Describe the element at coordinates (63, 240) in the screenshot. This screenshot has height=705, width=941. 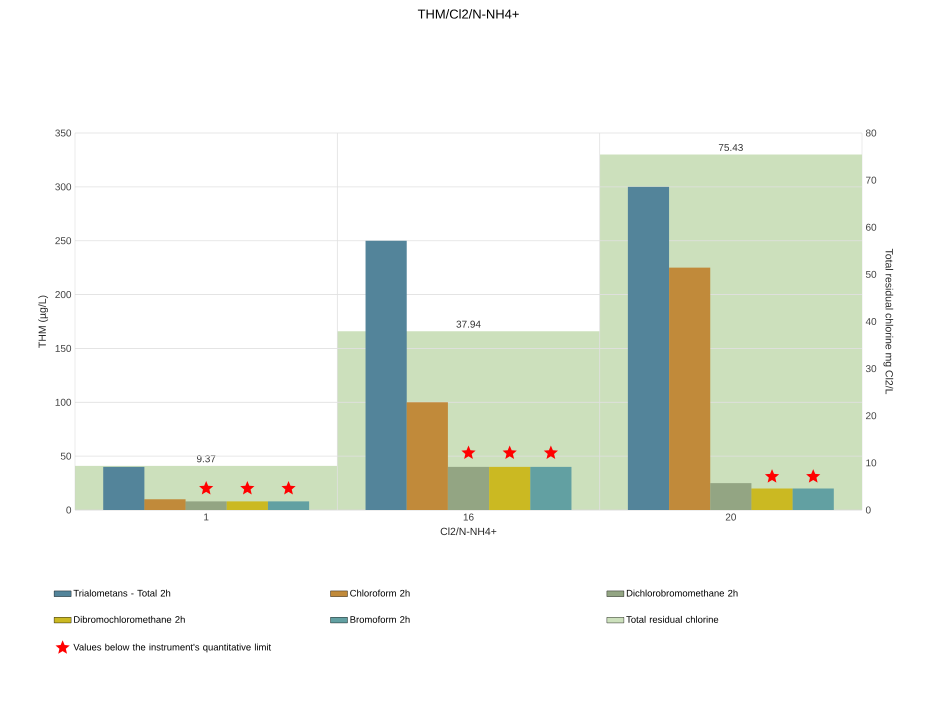
I see `y-tick-label: 250` at that location.